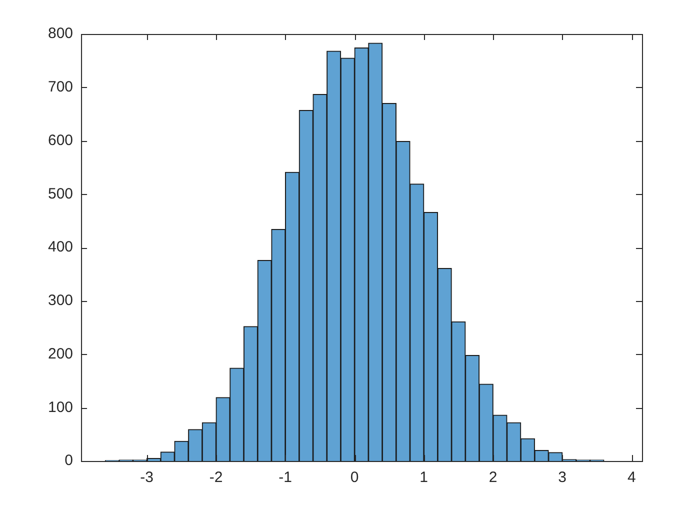  I want to click on y-tick-label: 0, so click(69, 461).